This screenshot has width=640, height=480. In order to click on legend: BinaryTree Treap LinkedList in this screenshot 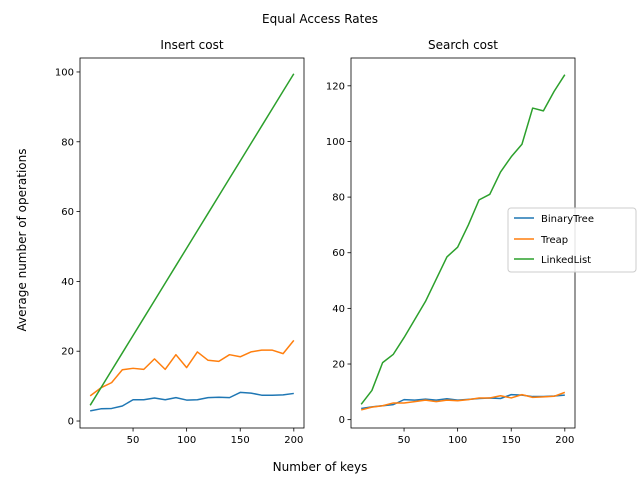, I will do `click(572, 240)`.